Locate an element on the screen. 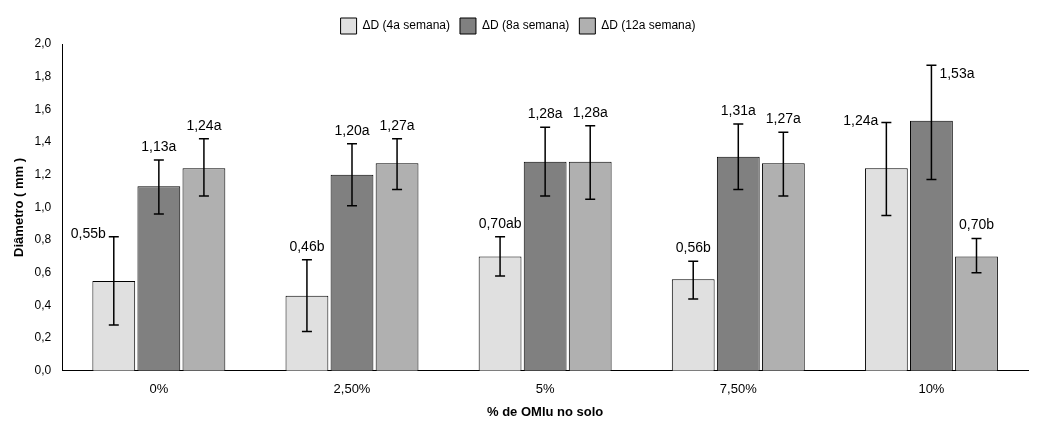 The height and width of the screenshot is (432, 1046). x-tick-label: 7,50% is located at coordinates (738, 389).